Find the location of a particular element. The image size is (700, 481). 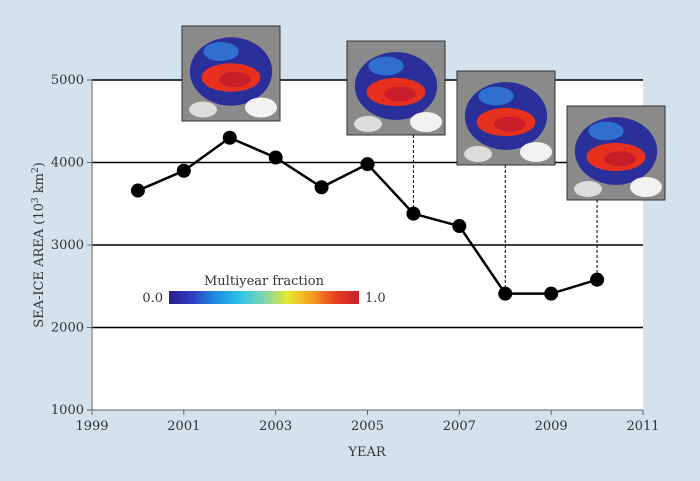

data-point-2006 is located at coordinates (413, 213).